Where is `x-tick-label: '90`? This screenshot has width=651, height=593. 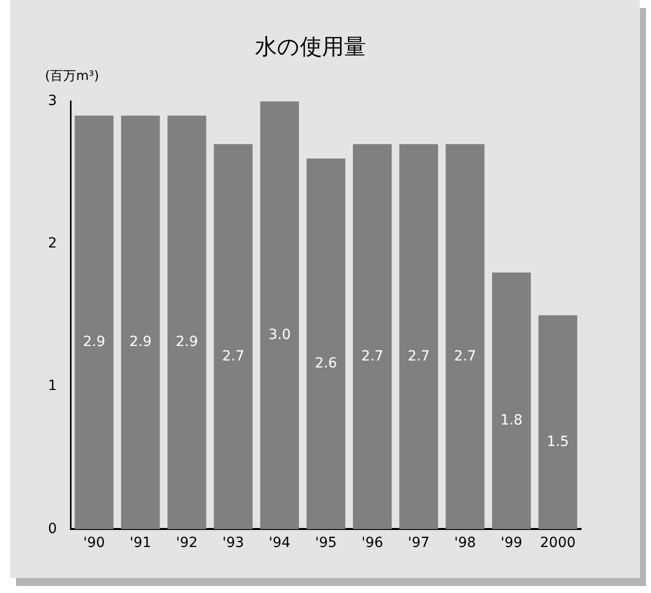
x-tick-label: '90 is located at coordinates (94, 543).